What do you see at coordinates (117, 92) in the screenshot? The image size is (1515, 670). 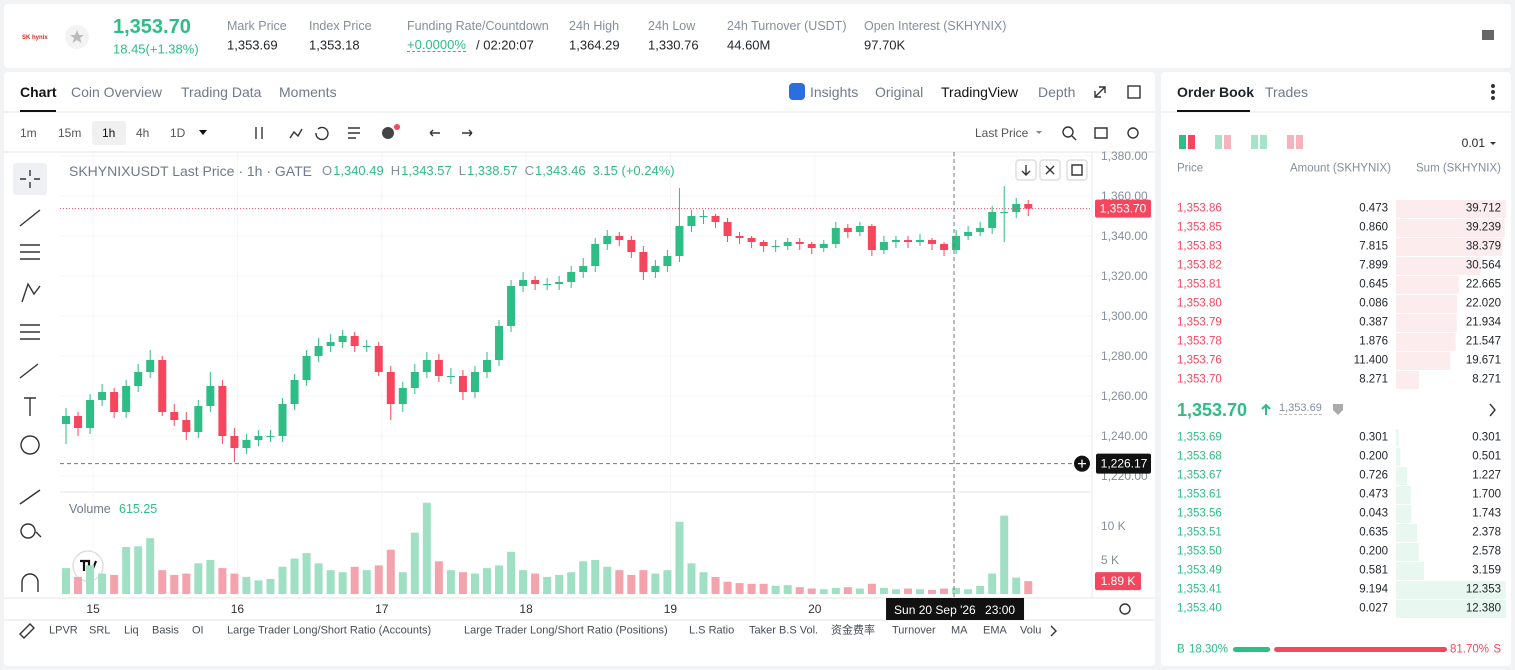 I see `tab: Coin Overview` at bounding box center [117, 92].